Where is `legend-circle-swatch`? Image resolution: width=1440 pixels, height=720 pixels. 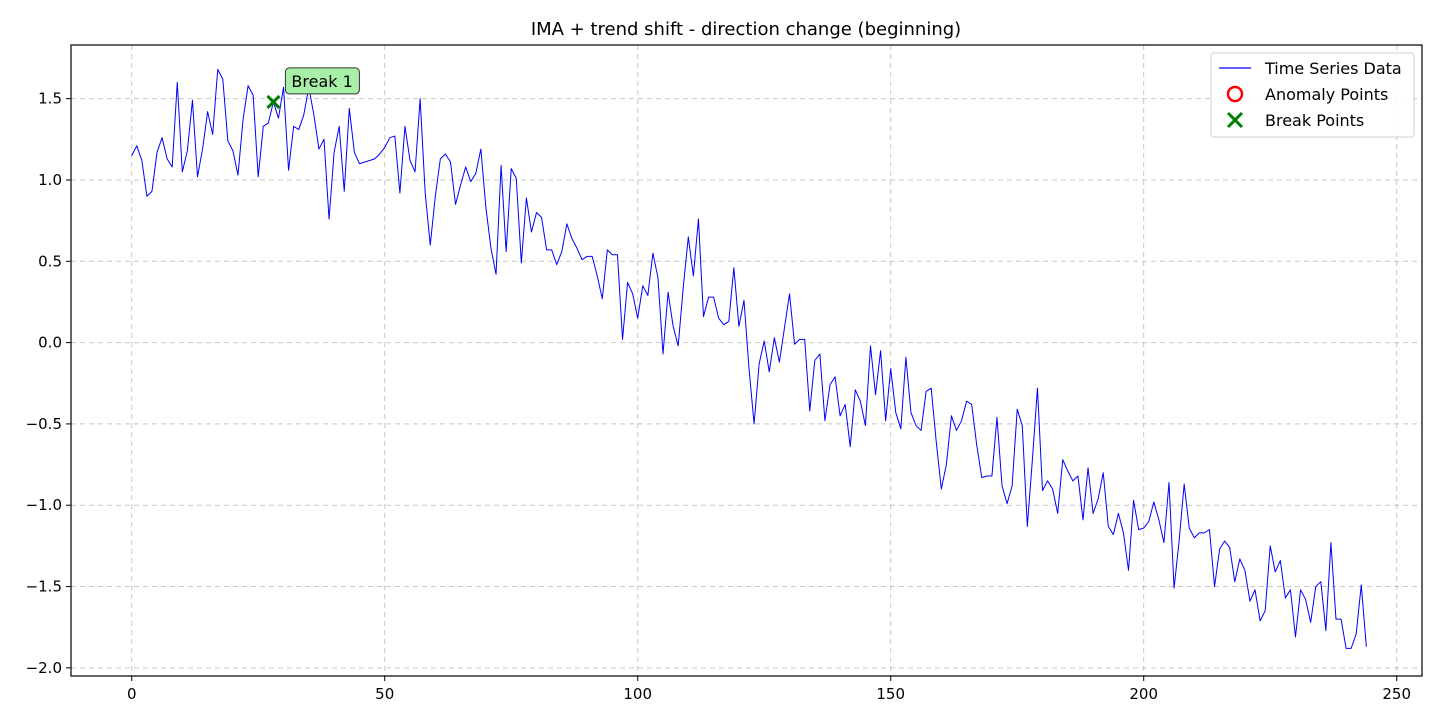 legend-circle-swatch is located at coordinates (1235, 94).